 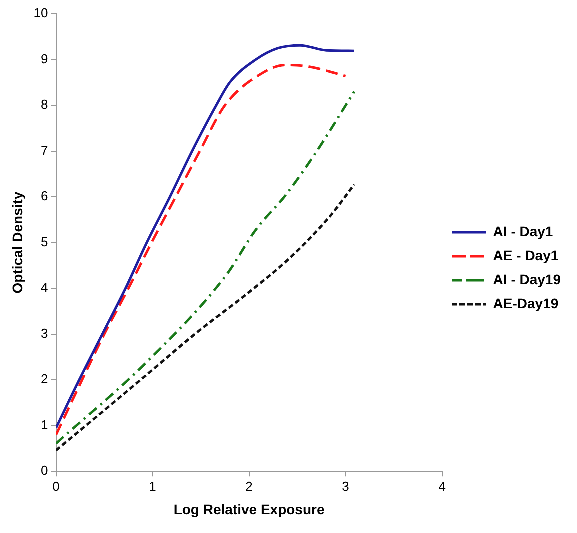 What do you see at coordinates (56, 486) in the screenshot?
I see `x-tick-label: 0` at bounding box center [56, 486].